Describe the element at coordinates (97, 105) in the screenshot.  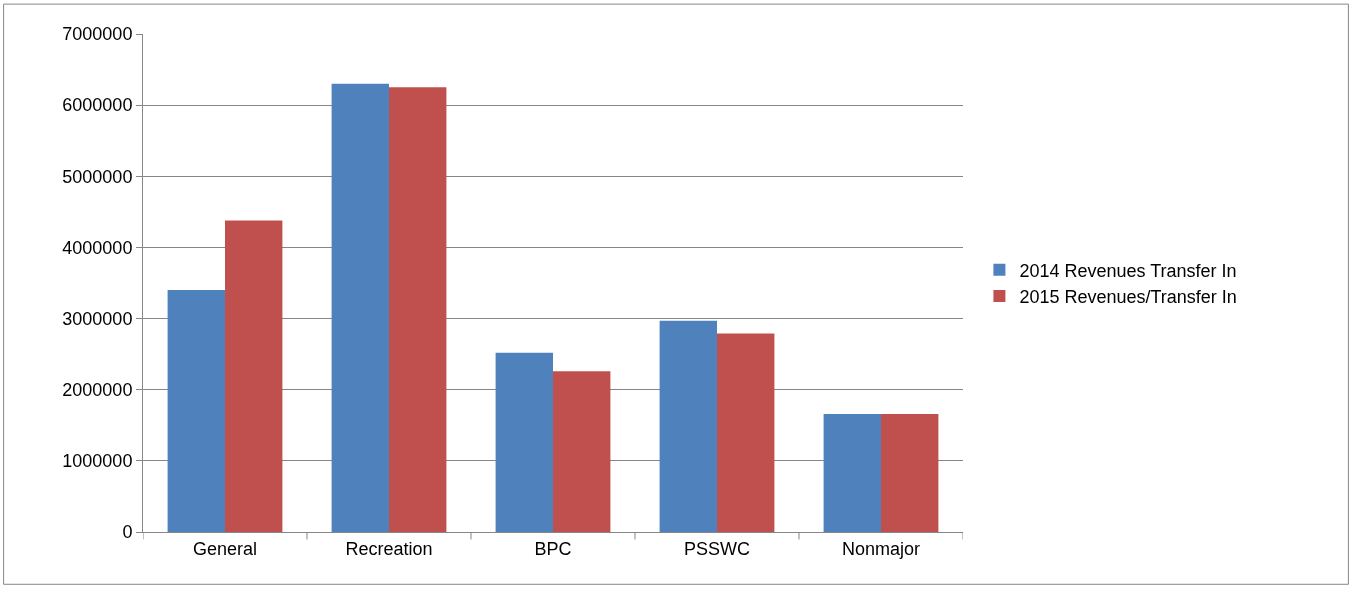
I see `y-tick-label: 6000000` at that location.